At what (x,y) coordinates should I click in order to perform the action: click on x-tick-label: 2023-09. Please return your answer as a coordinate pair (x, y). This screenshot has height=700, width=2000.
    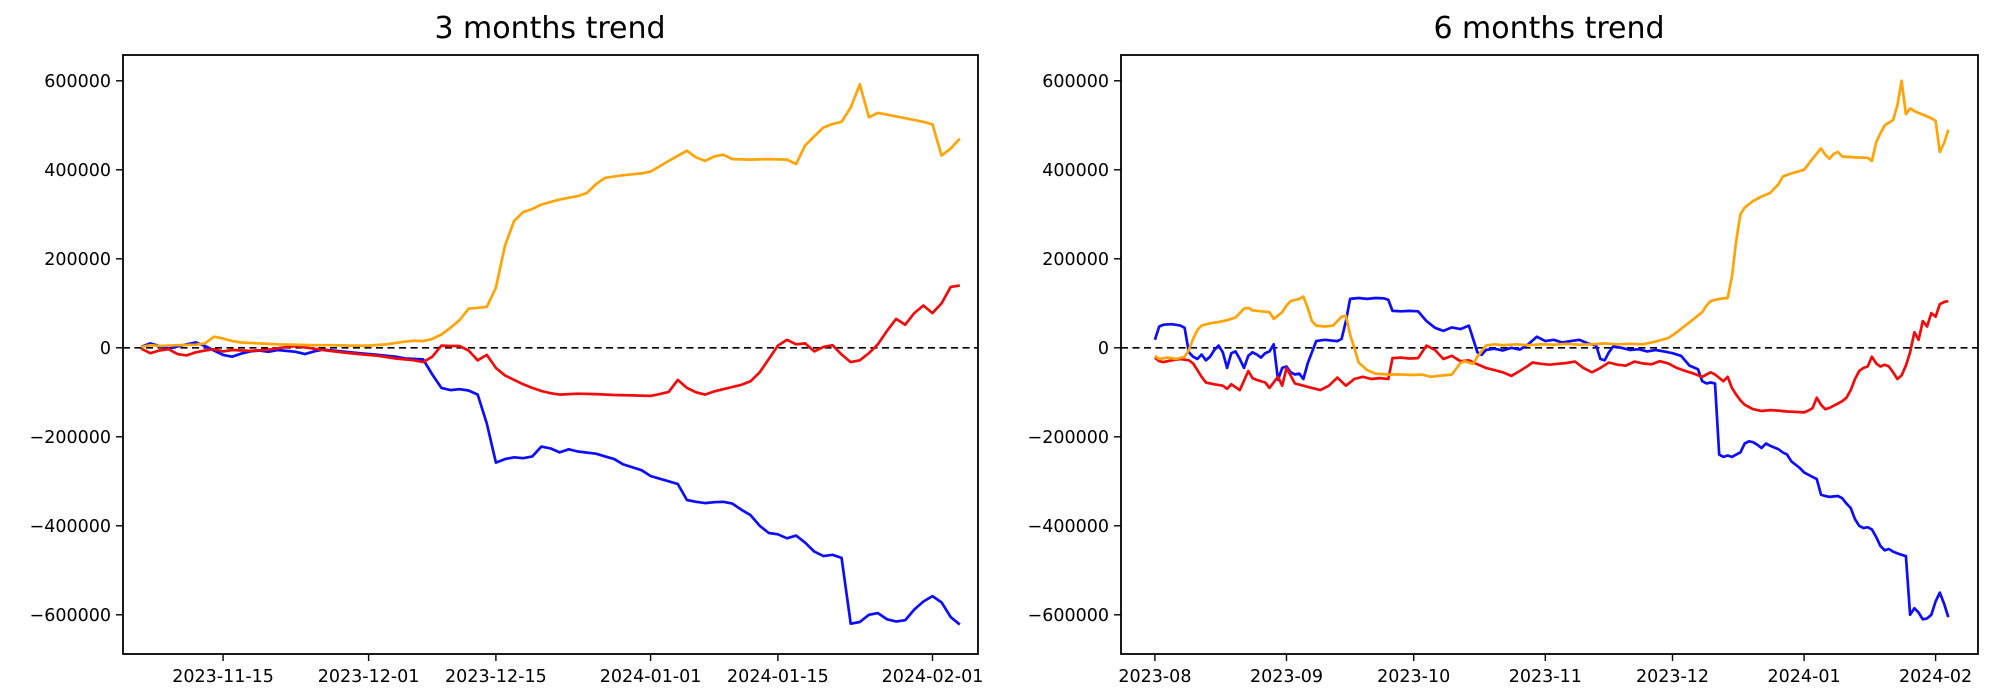
    Looking at the image, I should click on (1286, 677).